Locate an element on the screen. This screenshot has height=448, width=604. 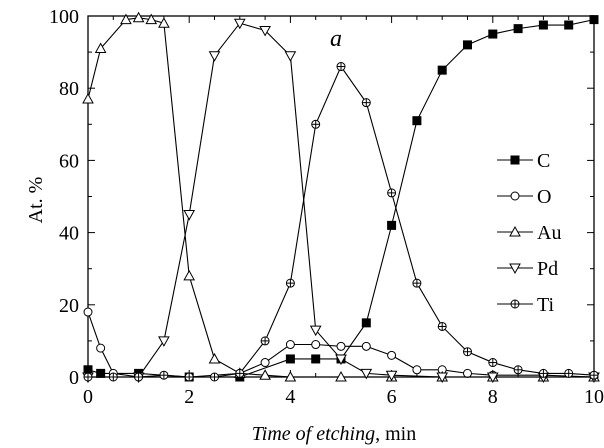
legend-label-pd: Pd is located at coordinates (547, 269).